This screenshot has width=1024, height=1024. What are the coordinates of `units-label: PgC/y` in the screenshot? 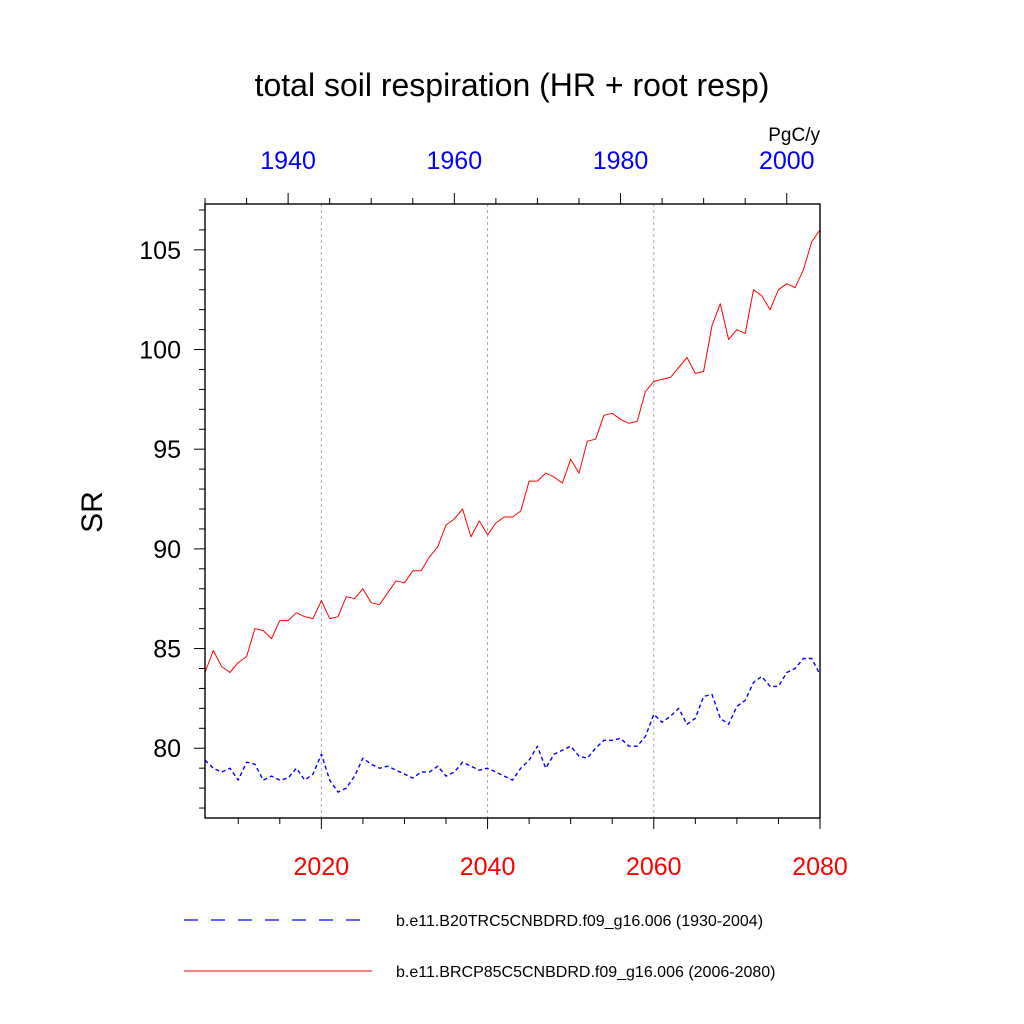 It's located at (794, 135).